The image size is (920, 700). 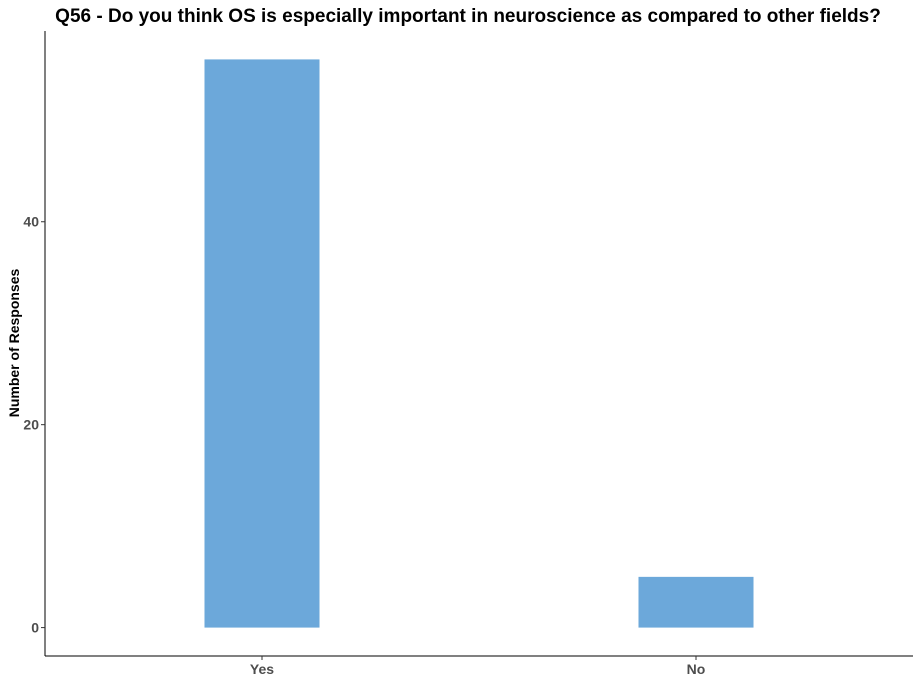 I want to click on x-tick-label-yes: Yes, so click(x=262, y=669).